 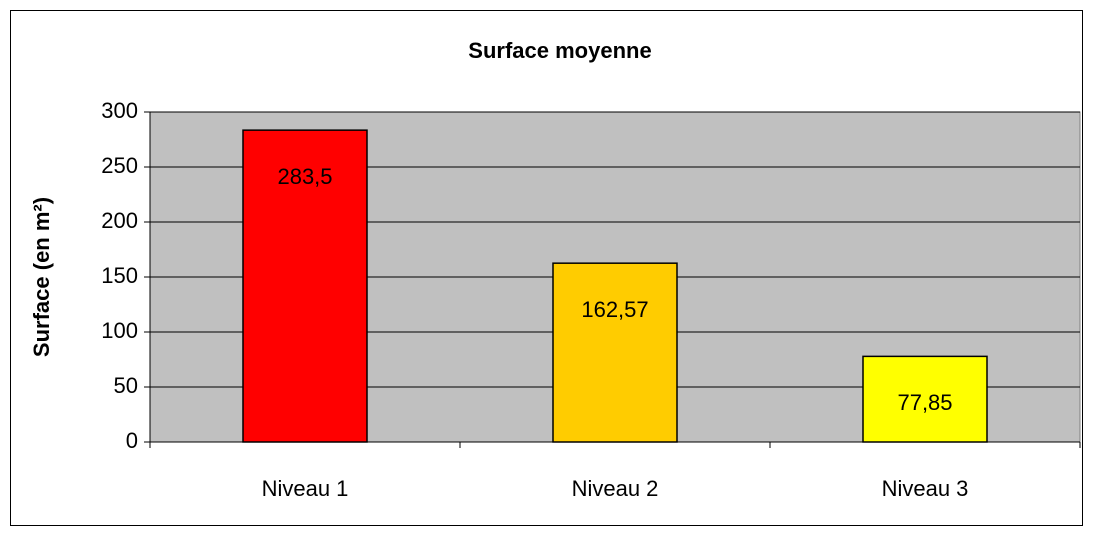 What do you see at coordinates (305, 488) in the screenshot?
I see `x-tick-label: Niveau 1` at bounding box center [305, 488].